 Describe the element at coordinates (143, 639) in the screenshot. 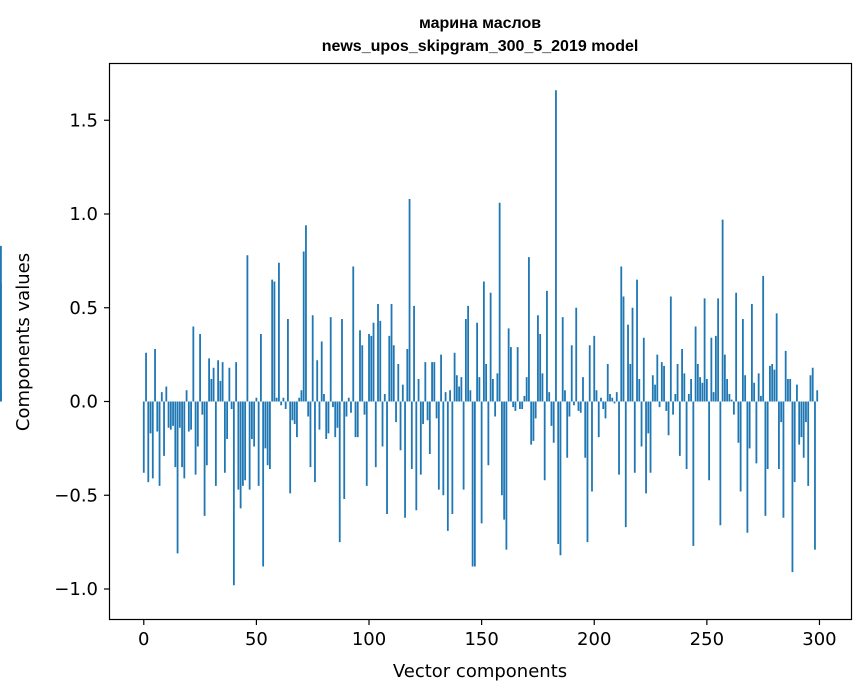

I see `x-tick-label-0: 0` at that location.